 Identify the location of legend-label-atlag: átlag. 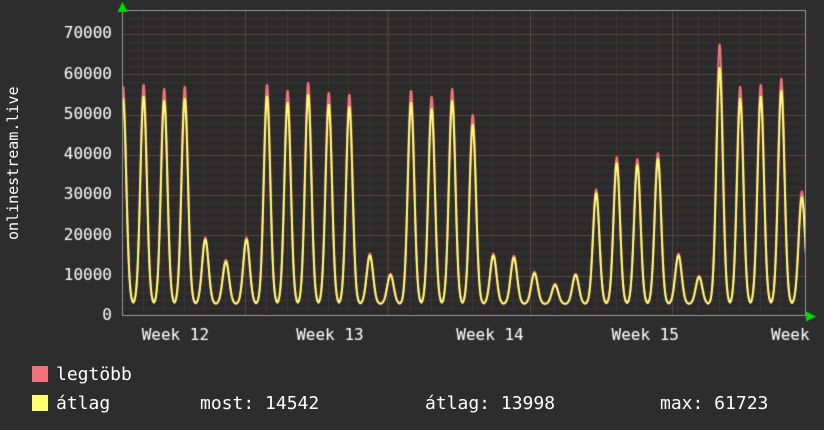
(83, 403).